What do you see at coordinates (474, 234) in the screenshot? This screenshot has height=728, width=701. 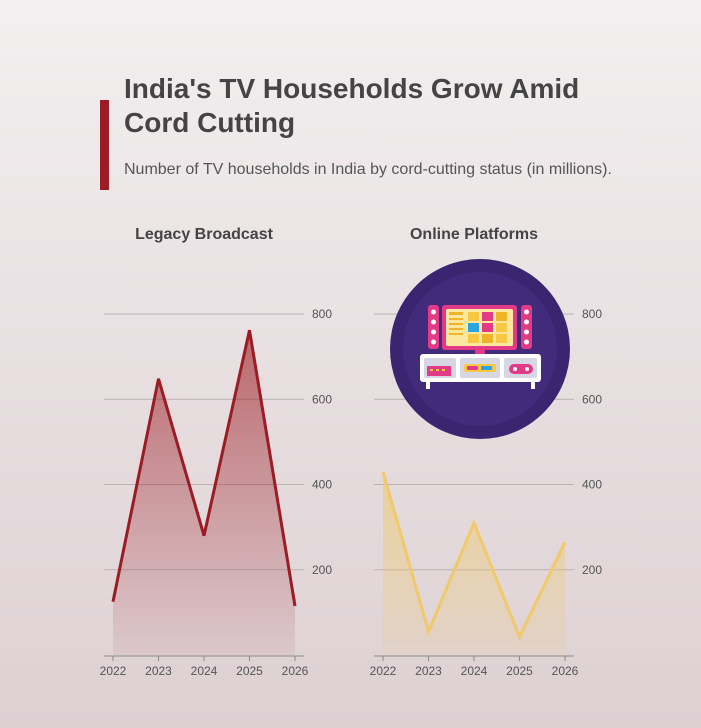 I see `online-panel-title: Online Platforms` at bounding box center [474, 234].